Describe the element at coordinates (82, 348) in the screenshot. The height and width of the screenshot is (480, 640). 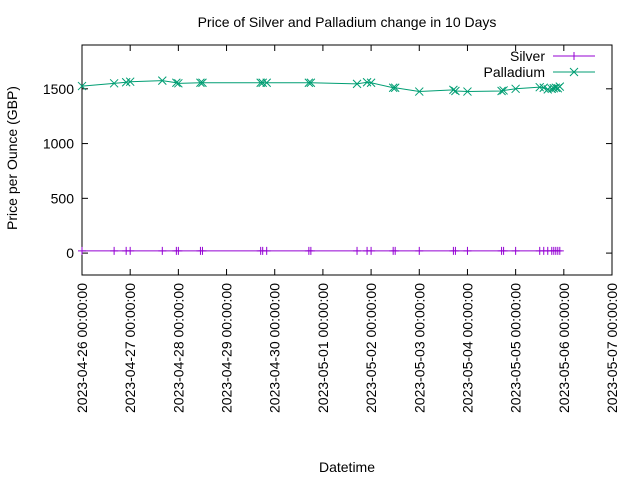
I see `x-tick-label: 2023-04-26 00:00:00` at that location.